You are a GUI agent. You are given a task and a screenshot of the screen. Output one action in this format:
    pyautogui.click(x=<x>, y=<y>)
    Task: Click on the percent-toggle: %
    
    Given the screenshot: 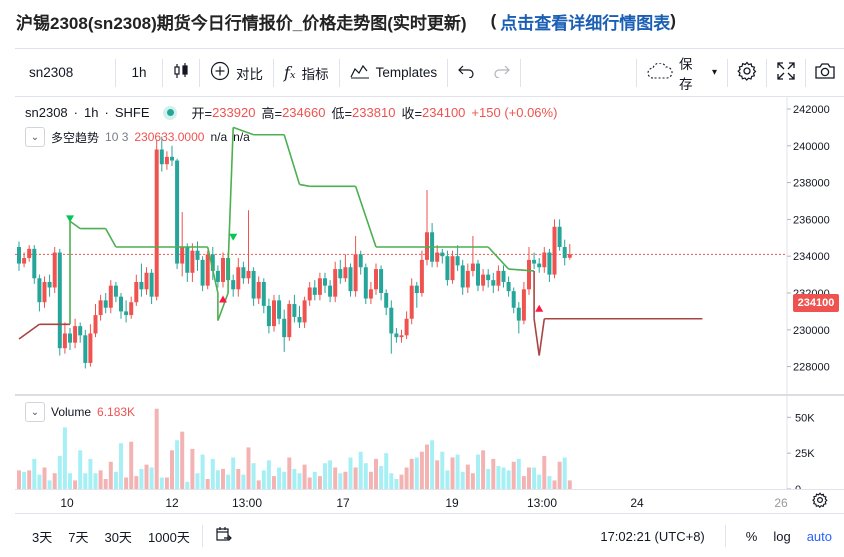 What is the action you would take?
    pyautogui.click(x=751, y=536)
    